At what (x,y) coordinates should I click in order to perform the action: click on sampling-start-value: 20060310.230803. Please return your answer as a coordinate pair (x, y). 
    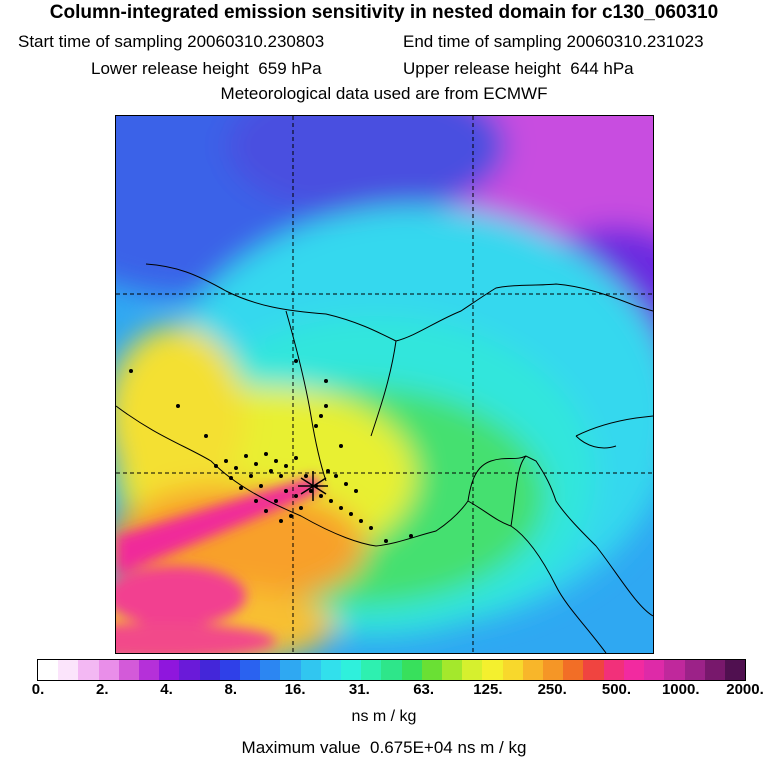
    Looking at the image, I should click on (256, 41).